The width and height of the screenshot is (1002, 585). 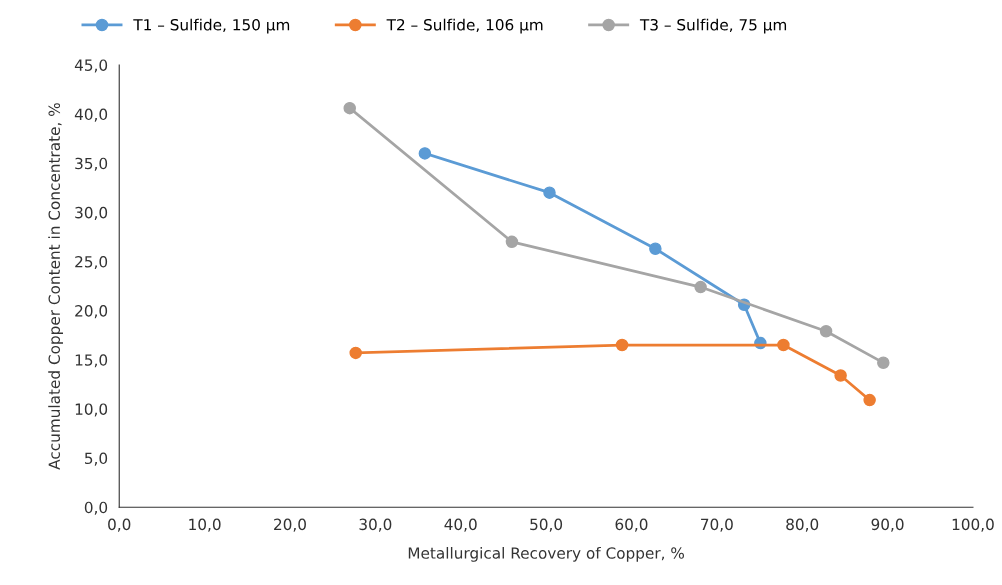 I want to click on x-tick-label: 50,0, so click(x=546, y=525).